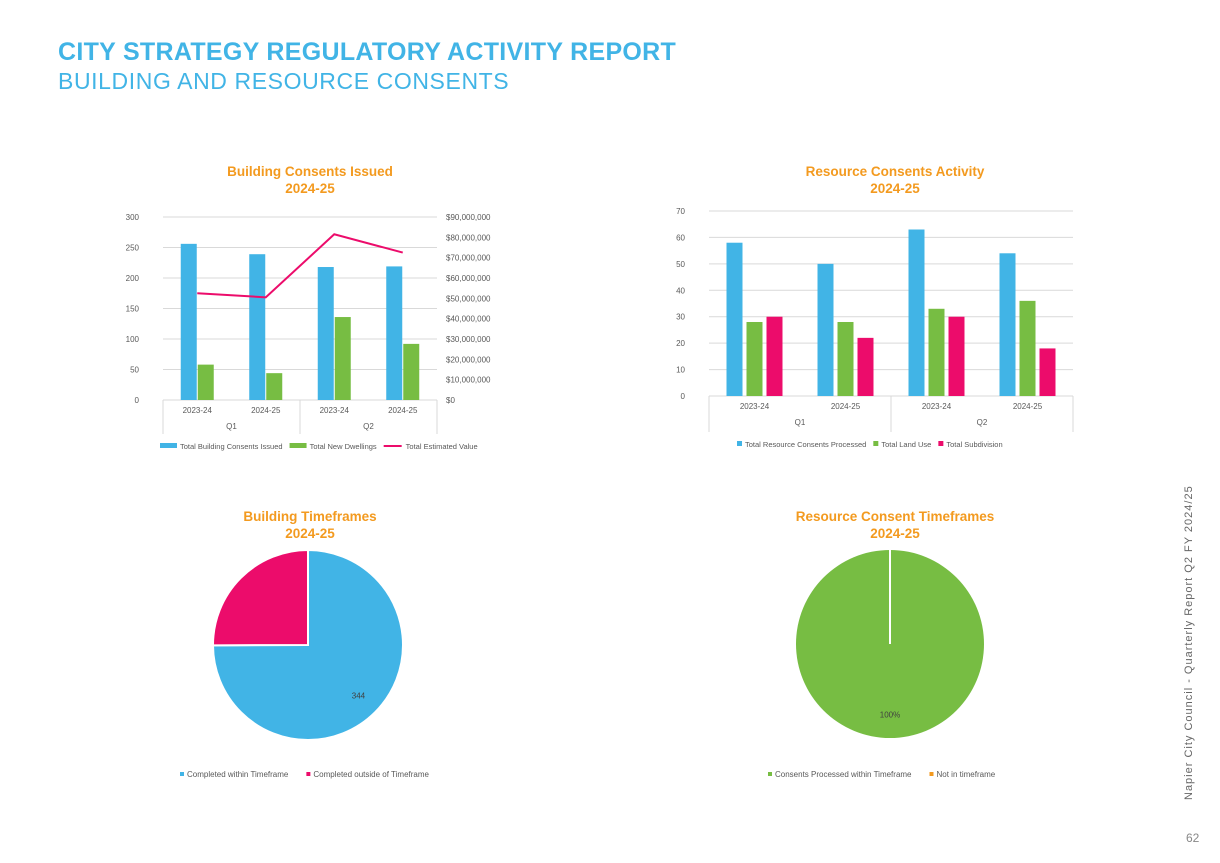 This screenshot has height=863, width=1220. What do you see at coordinates (442, 446) in the screenshot?
I see `legend-label: Total Estimated Value` at bounding box center [442, 446].